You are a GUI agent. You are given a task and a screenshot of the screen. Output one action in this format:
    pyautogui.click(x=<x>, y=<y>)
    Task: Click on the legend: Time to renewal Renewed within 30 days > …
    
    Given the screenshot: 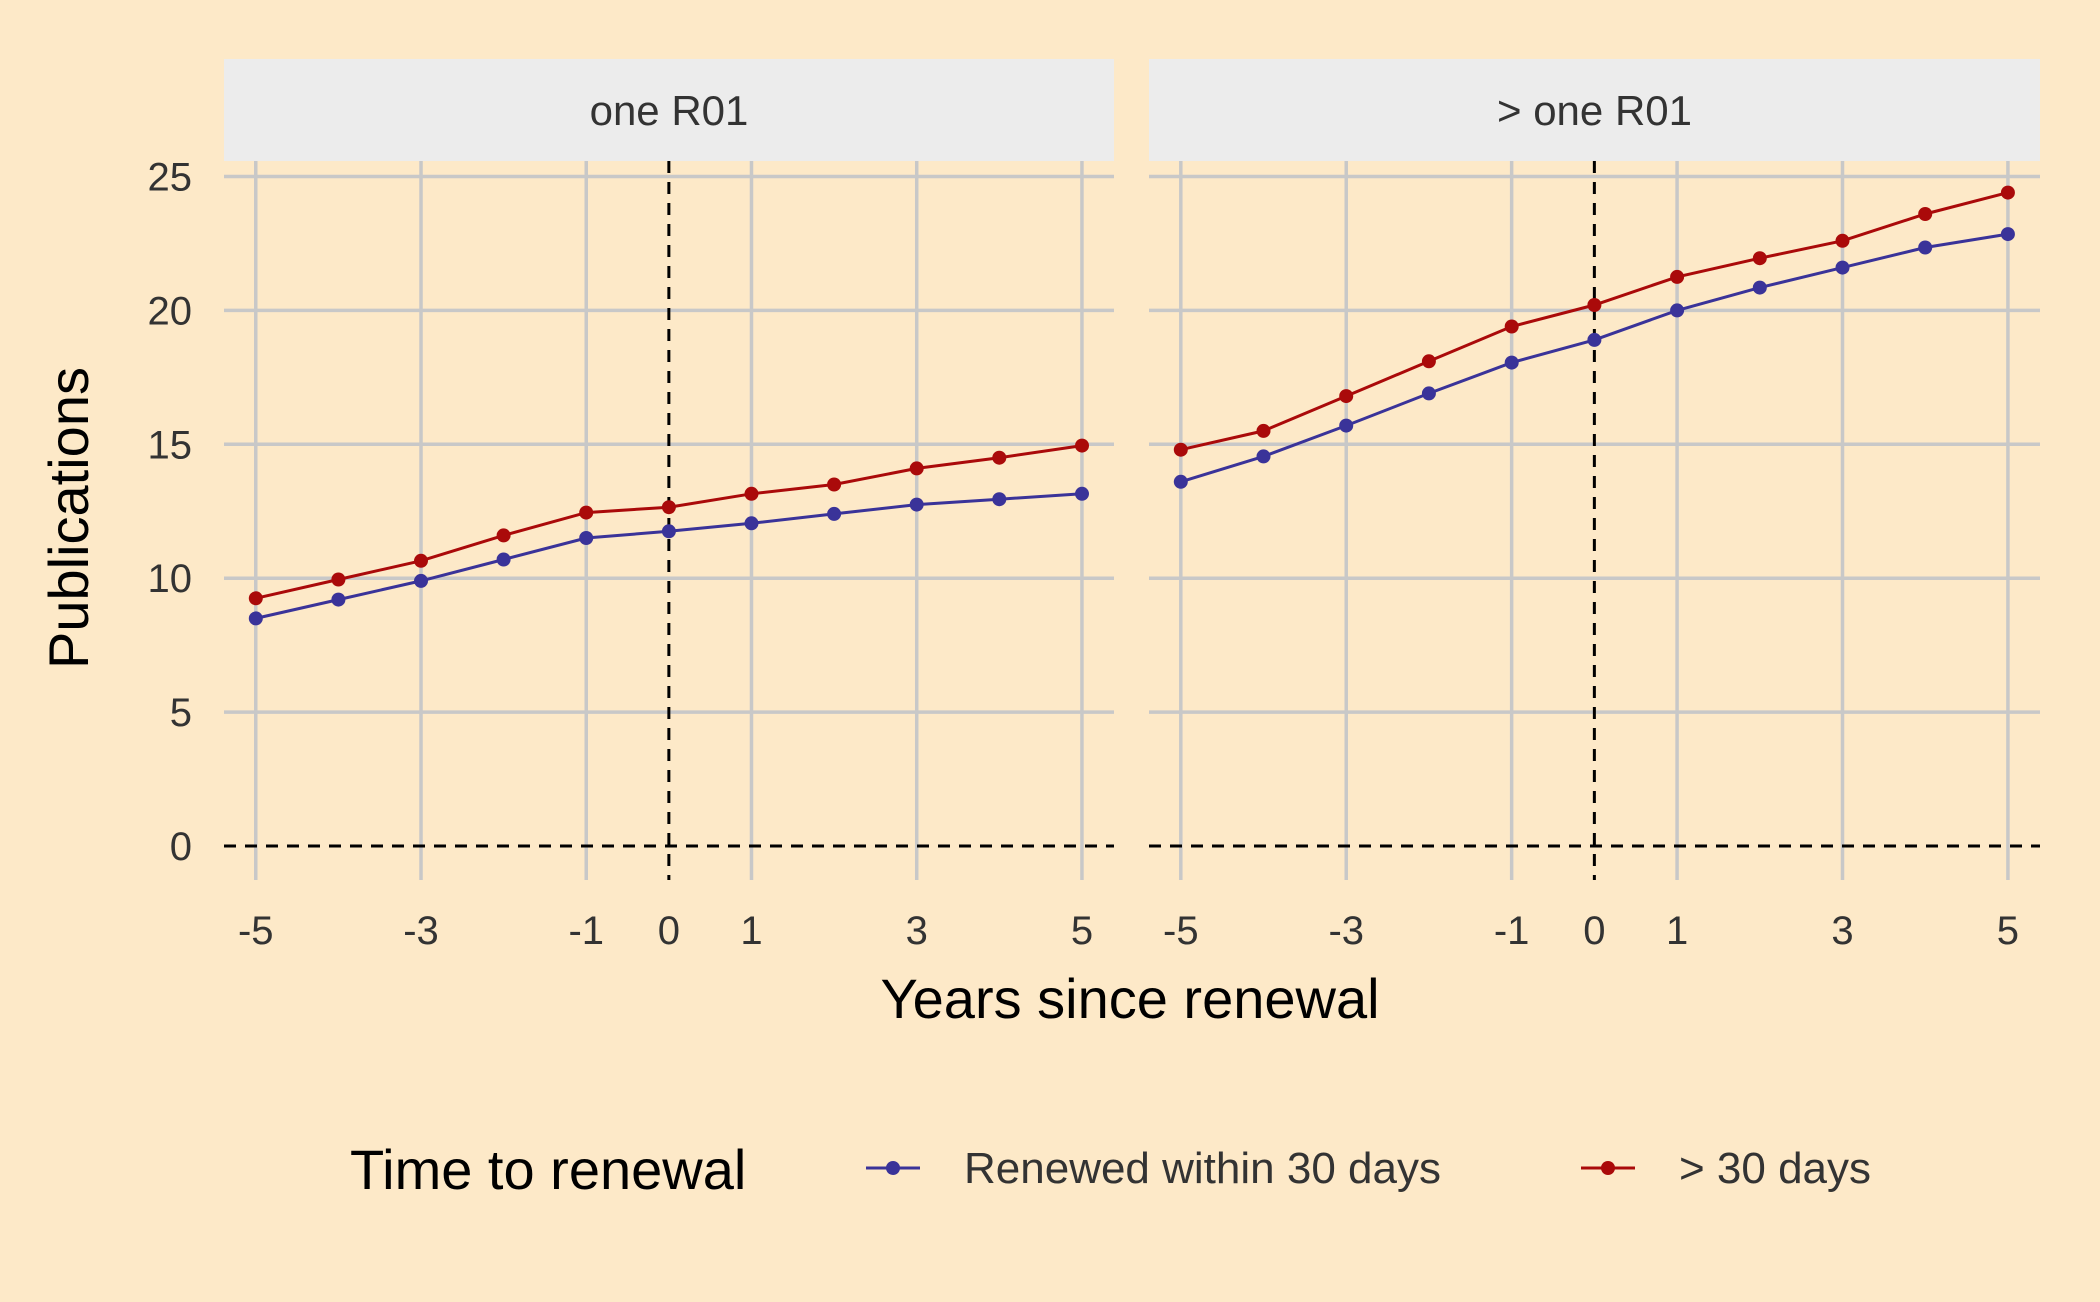 What is the action you would take?
    pyautogui.click(x=1110, y=1169)
    